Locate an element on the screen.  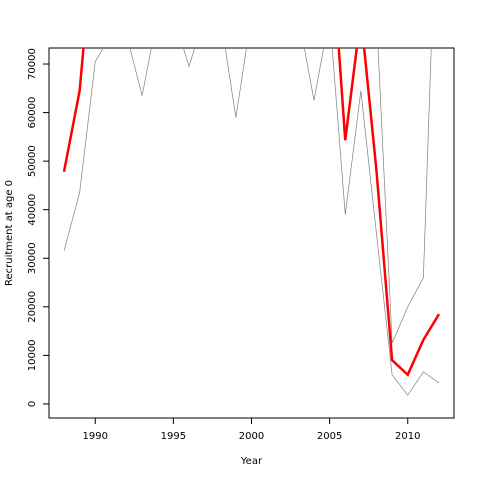
y-tick-label: 60000 is located at coordinates (32, 113).